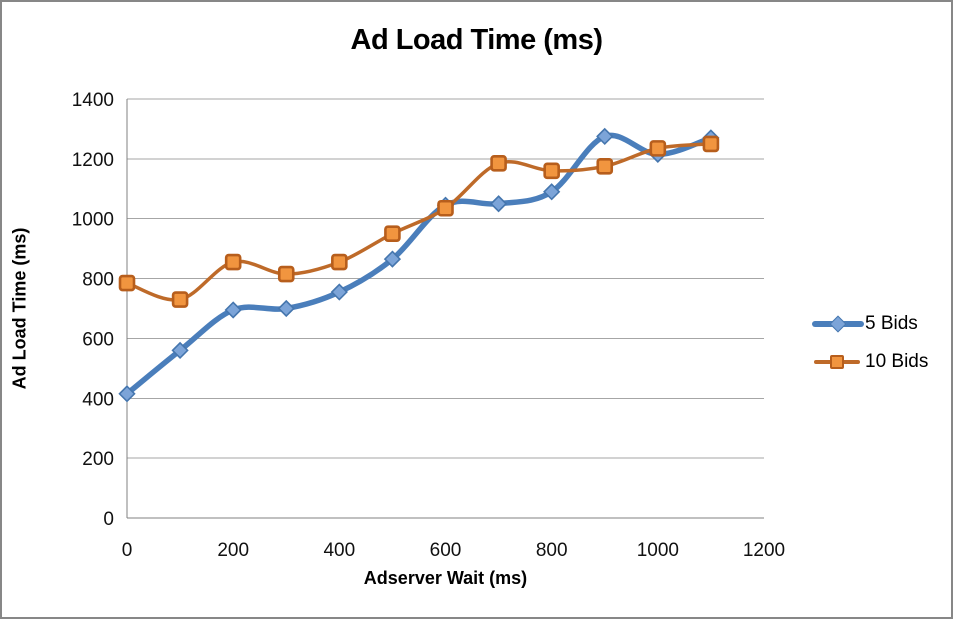  What do you see at coordinates (233, 550) in the screenshot?
I see `x-tick-label: 200` at bounding box center [233, 550].